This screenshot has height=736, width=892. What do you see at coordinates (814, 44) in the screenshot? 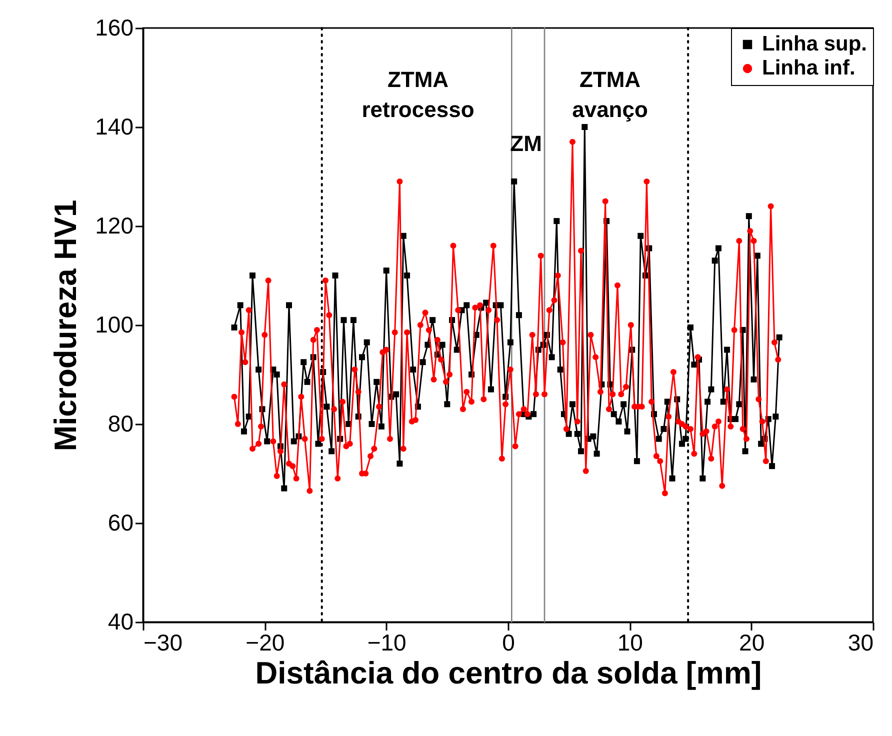
I see `legend-label: Linha sup.` at bounding box center [814, 44].